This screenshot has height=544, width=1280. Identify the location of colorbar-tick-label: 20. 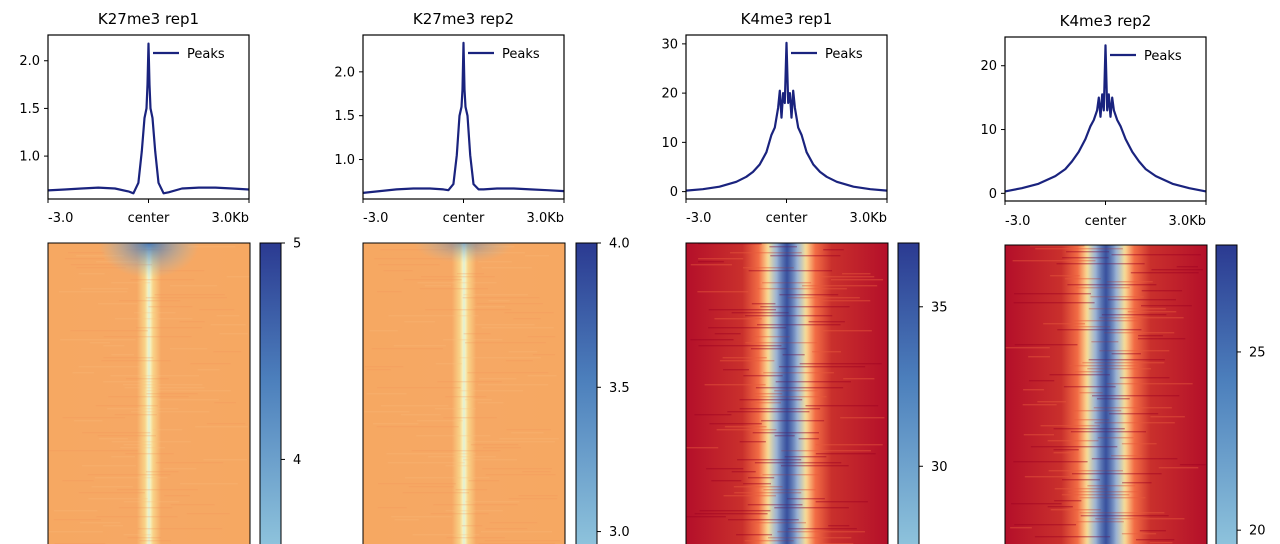
(1257, 531).